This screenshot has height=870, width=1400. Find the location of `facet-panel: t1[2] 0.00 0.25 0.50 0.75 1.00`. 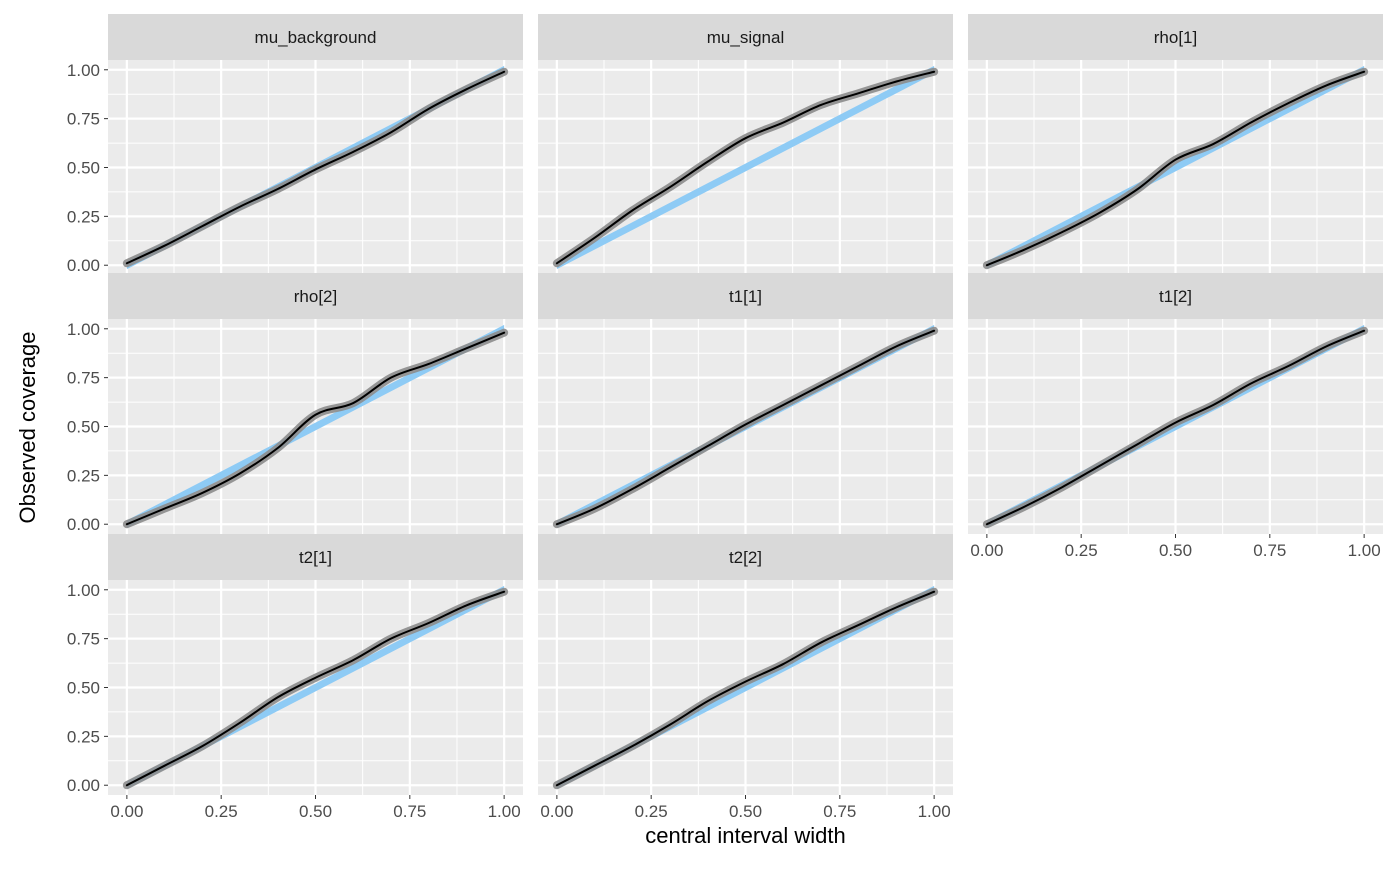

facet-panel: t1[2] 0.00 0.25 0.50 0.75 1.00 is located at coordinates (1175, 416).